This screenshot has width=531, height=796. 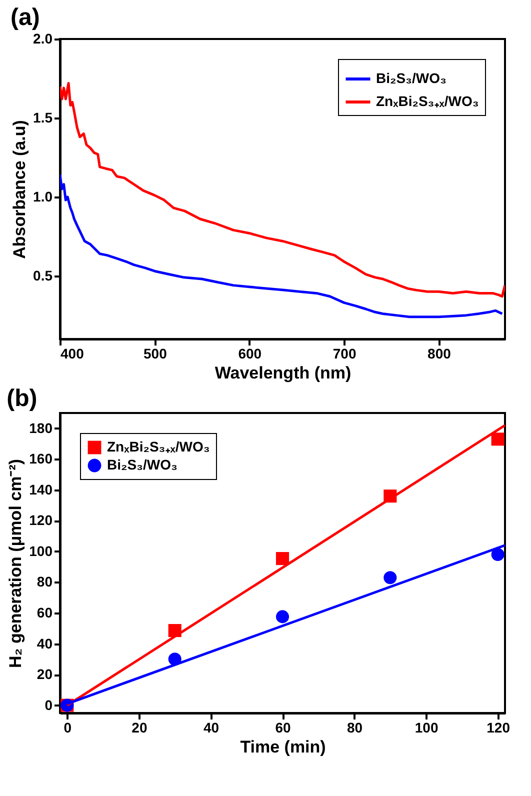 What do you see at coordinates (44, 643) in the screenshot?
I see `y-tick-label: 40` at bounding box center [44, 643].